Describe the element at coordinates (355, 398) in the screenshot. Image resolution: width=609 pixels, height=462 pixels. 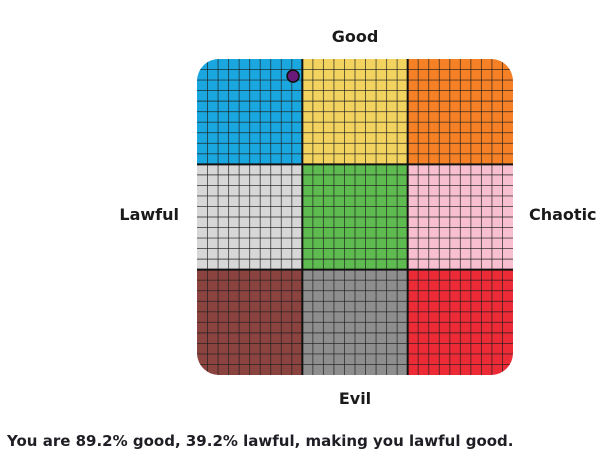
I see `axis-label-evil: Evil` at that location.